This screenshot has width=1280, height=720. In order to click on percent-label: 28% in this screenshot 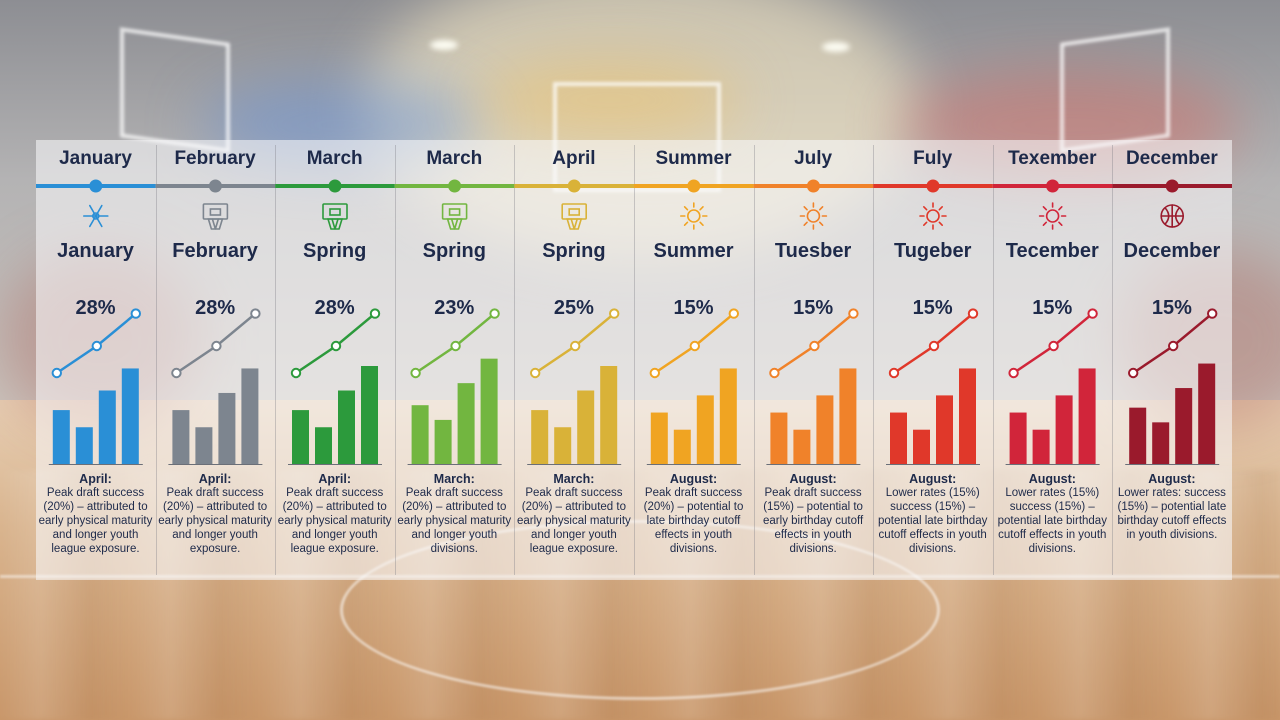, I will do `click(215, 308)`.